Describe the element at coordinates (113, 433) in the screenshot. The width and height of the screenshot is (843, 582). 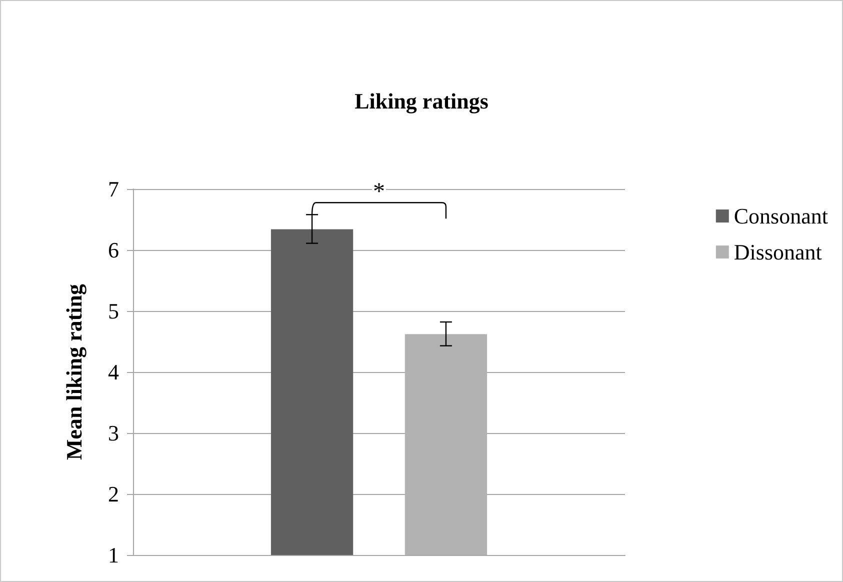
I see `y-tick-label: 3` at that location.